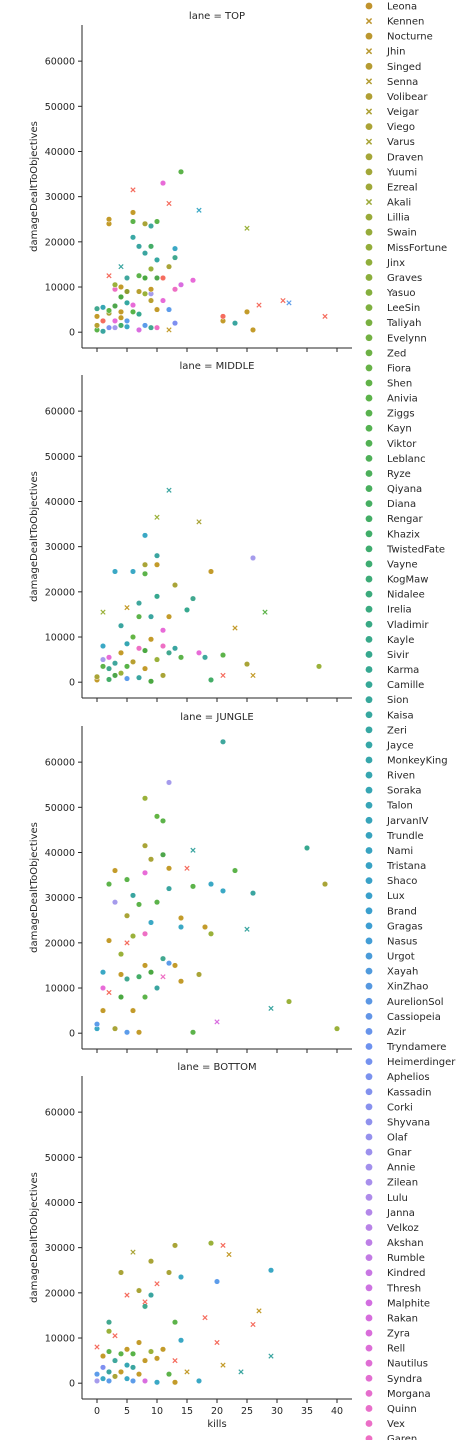  Describe the element at coordinates (386, 1198) in the screenshot. I see `legend-item: Lulu` at that location.